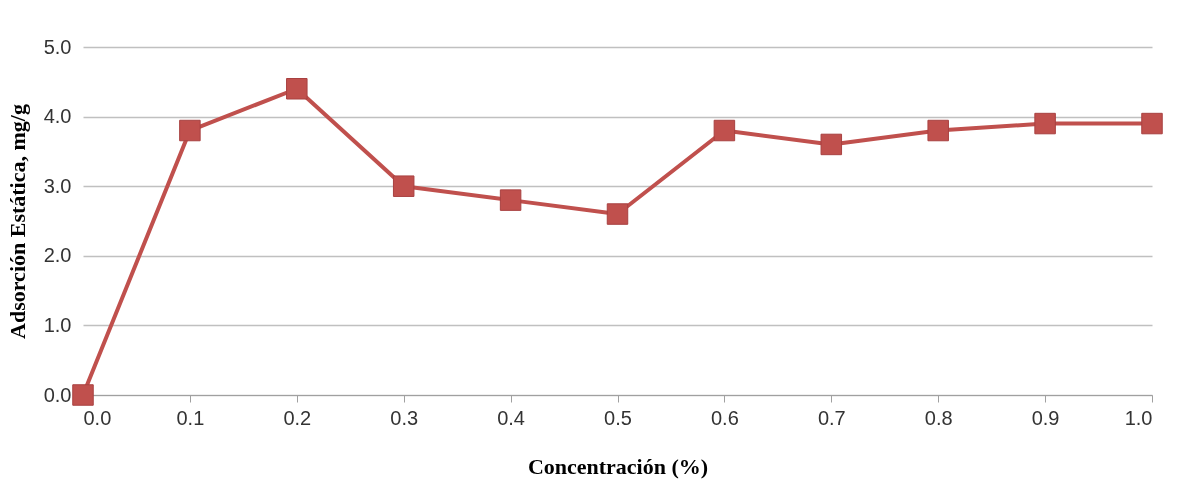 The width and height of the screenshot is (1201, 494). I want to click on y-tick-label: 5.0, so click(57, 46).